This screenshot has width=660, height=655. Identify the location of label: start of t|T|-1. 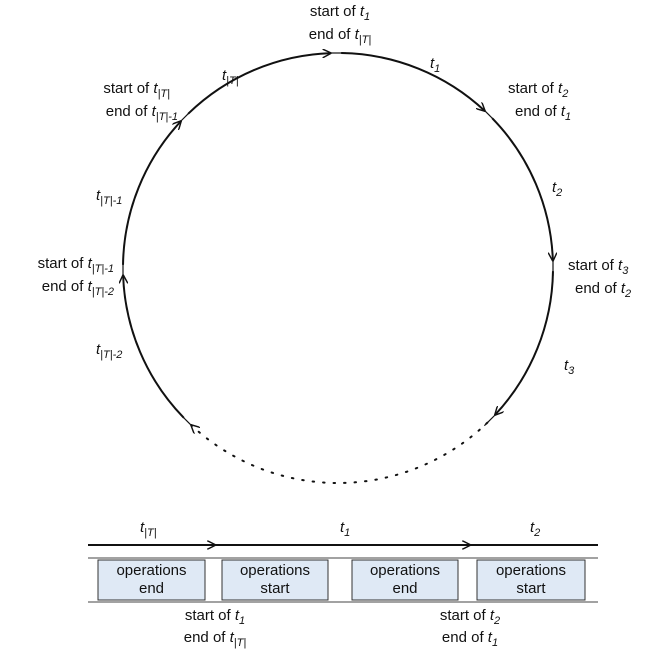
(76, 265).